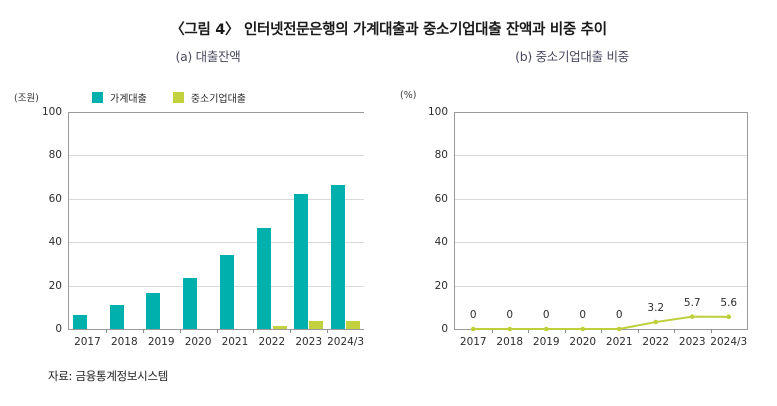 The height and width of the screenshot is (406, 777). I want to click on bar-중소기업대출-2024/3, so click(353, 324).